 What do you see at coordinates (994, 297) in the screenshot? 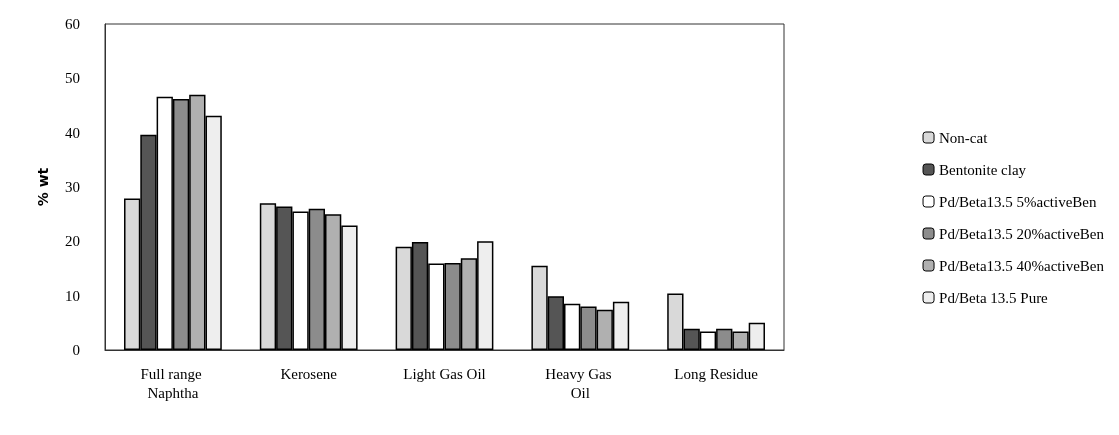
I see `legend-label: Pd/Beta 13.5 Pure` at bounding box center [994, 297].